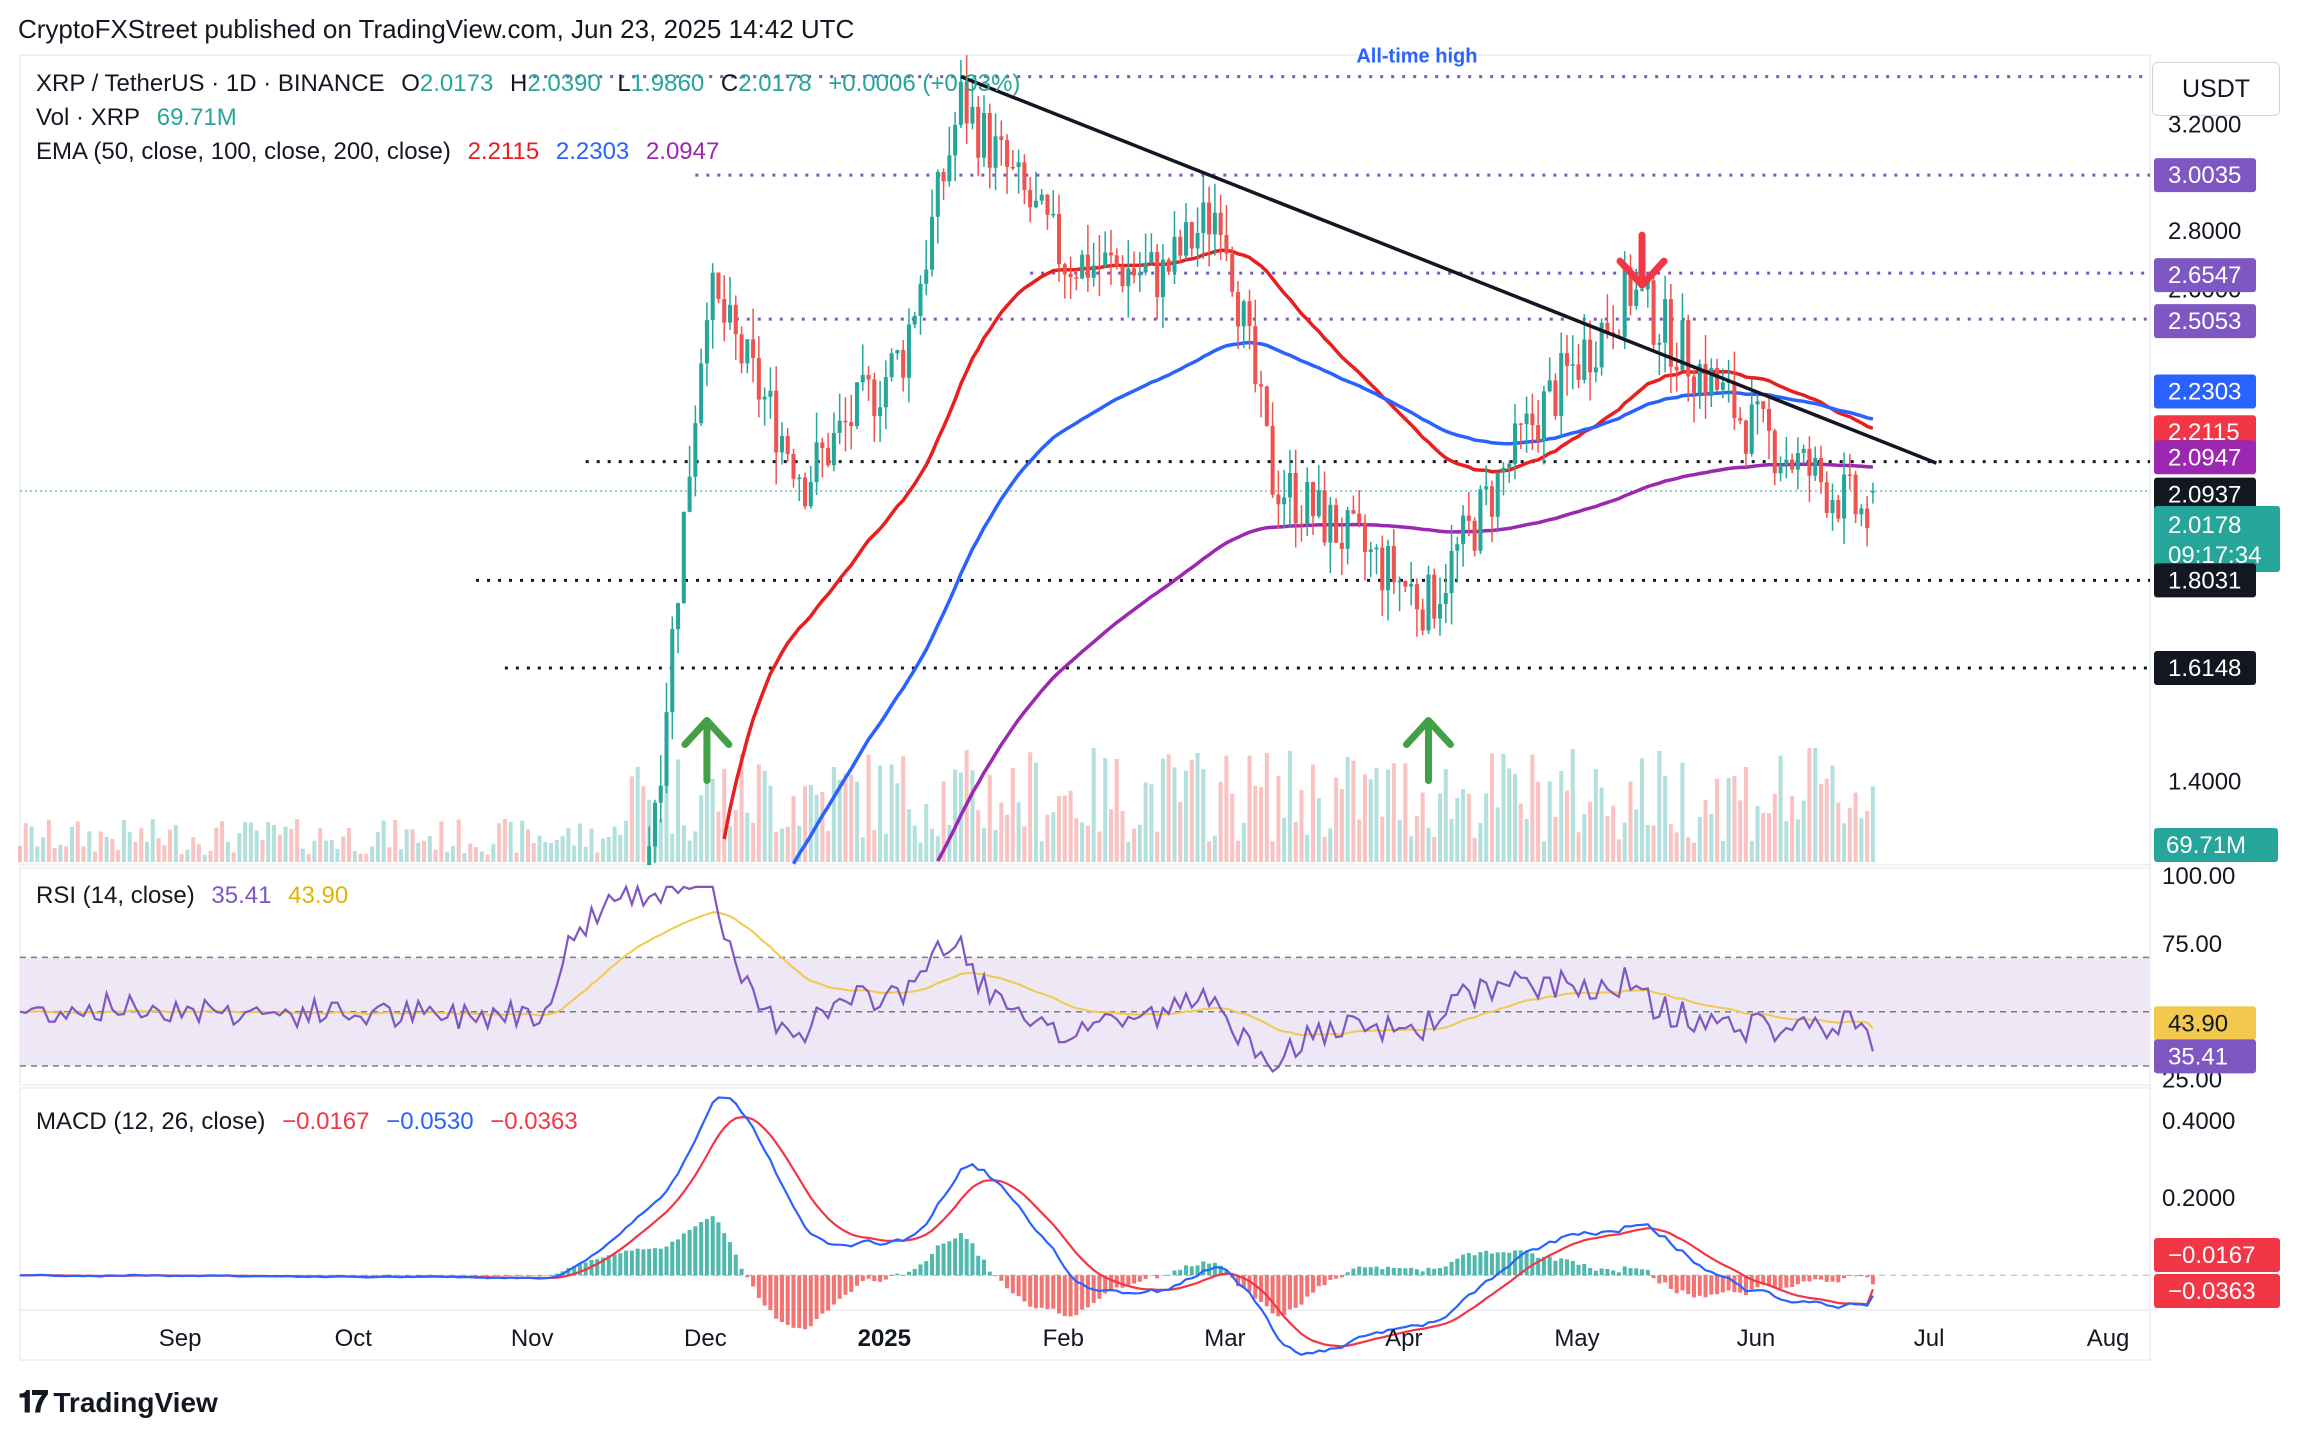  I want to click on ema200-label-bg, so click(2205, 457).